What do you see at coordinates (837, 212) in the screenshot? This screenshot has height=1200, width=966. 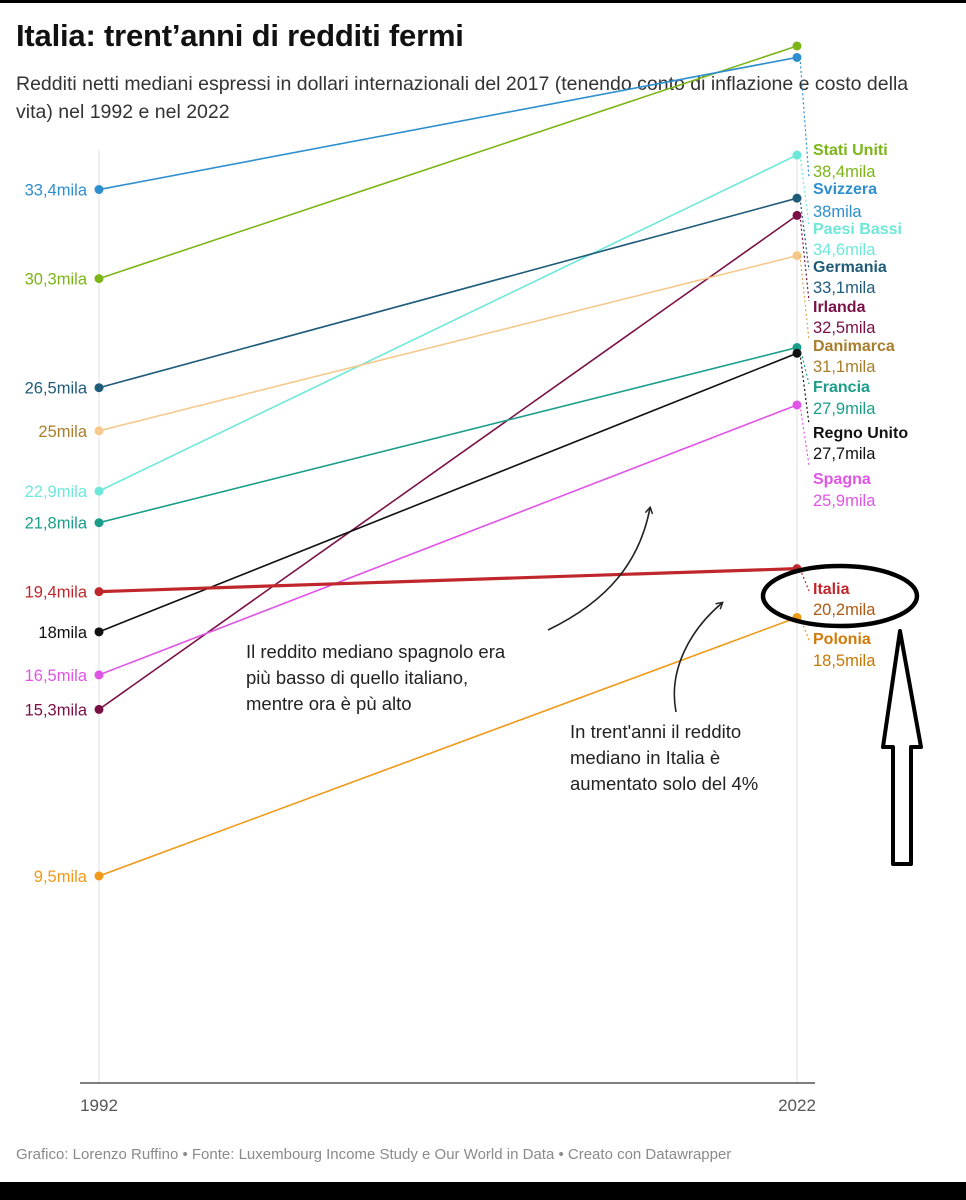 I see `value-label-2022-svizzera: 38mila` at bounding box center [837, 212].